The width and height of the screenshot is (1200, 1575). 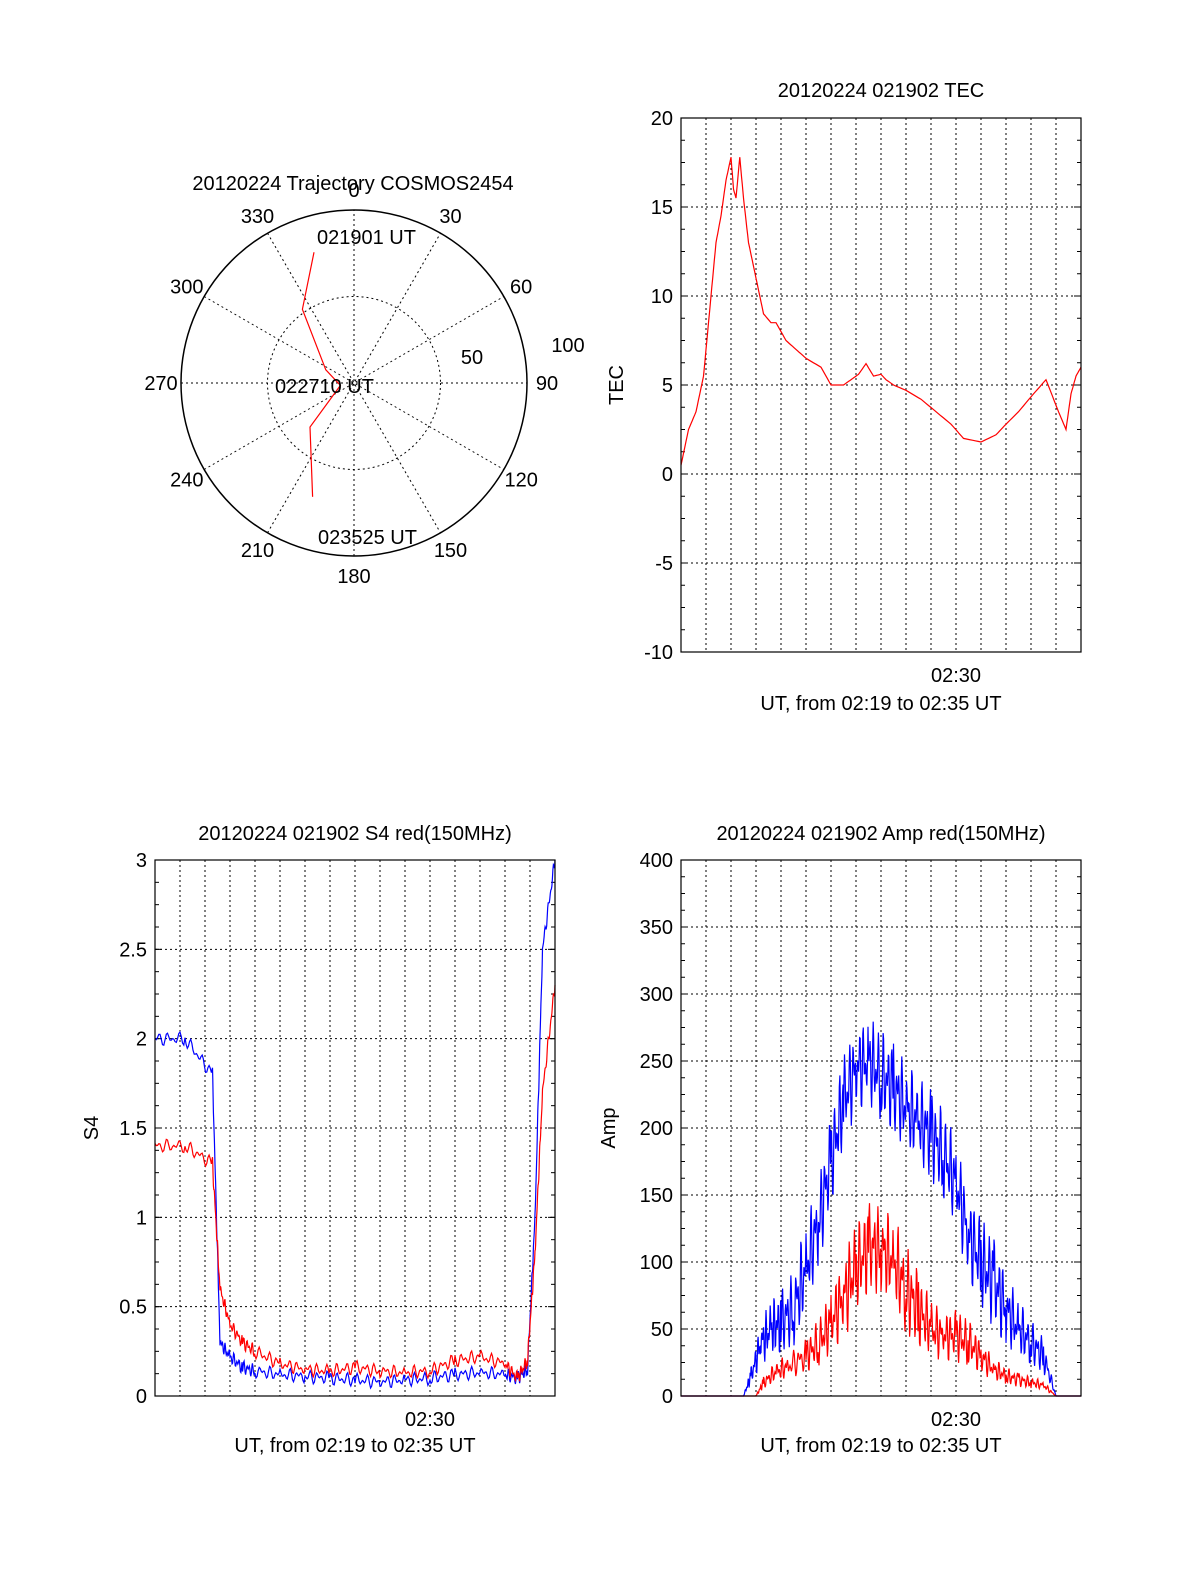 I want to click on s4-ytick-label: 1, so click(x=141, y=1218).